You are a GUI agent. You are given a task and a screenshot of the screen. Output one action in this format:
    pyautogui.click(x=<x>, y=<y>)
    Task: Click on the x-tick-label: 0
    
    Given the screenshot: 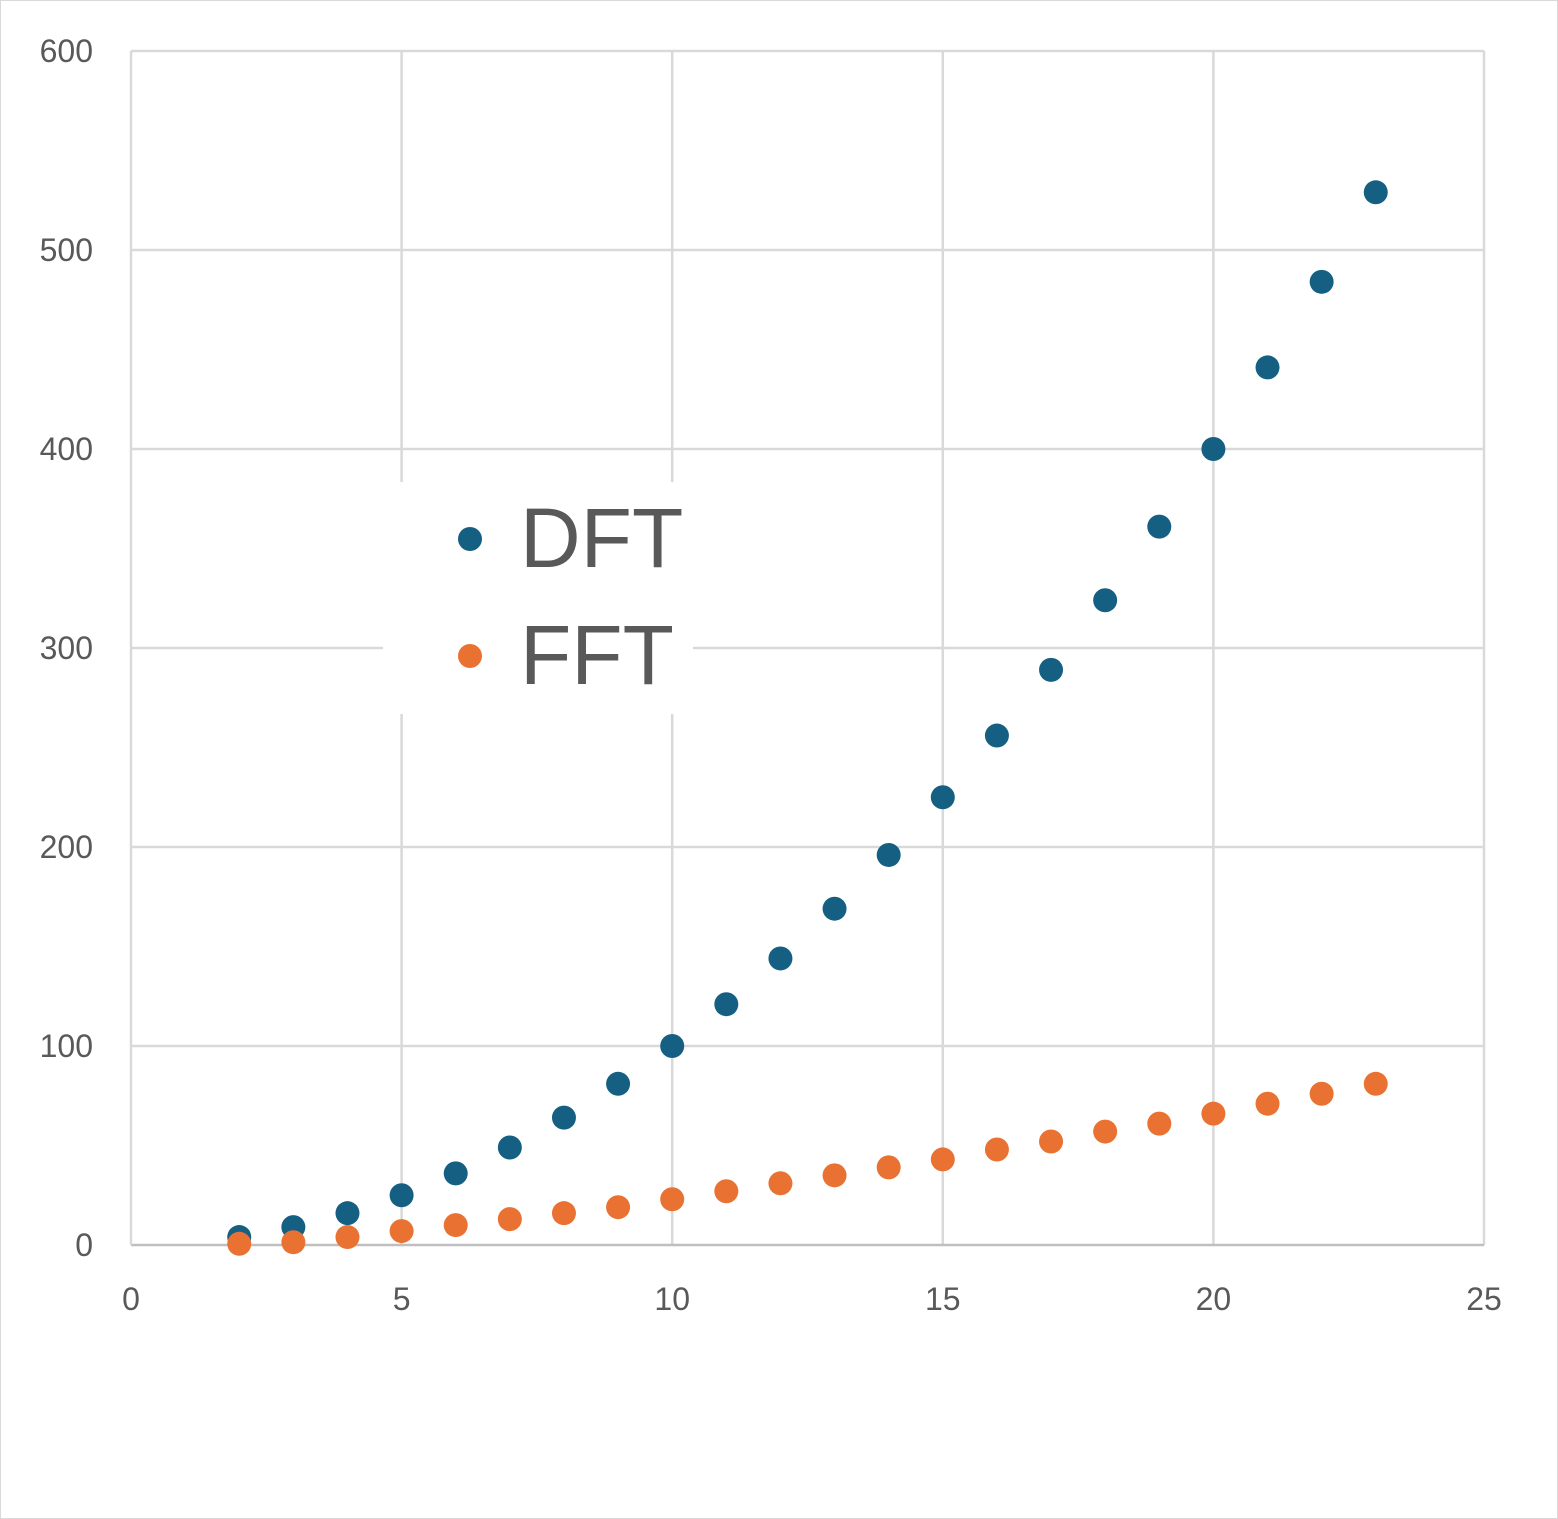 What is the action you would take?
    pyautogui.click(x=131, y=1299)
    